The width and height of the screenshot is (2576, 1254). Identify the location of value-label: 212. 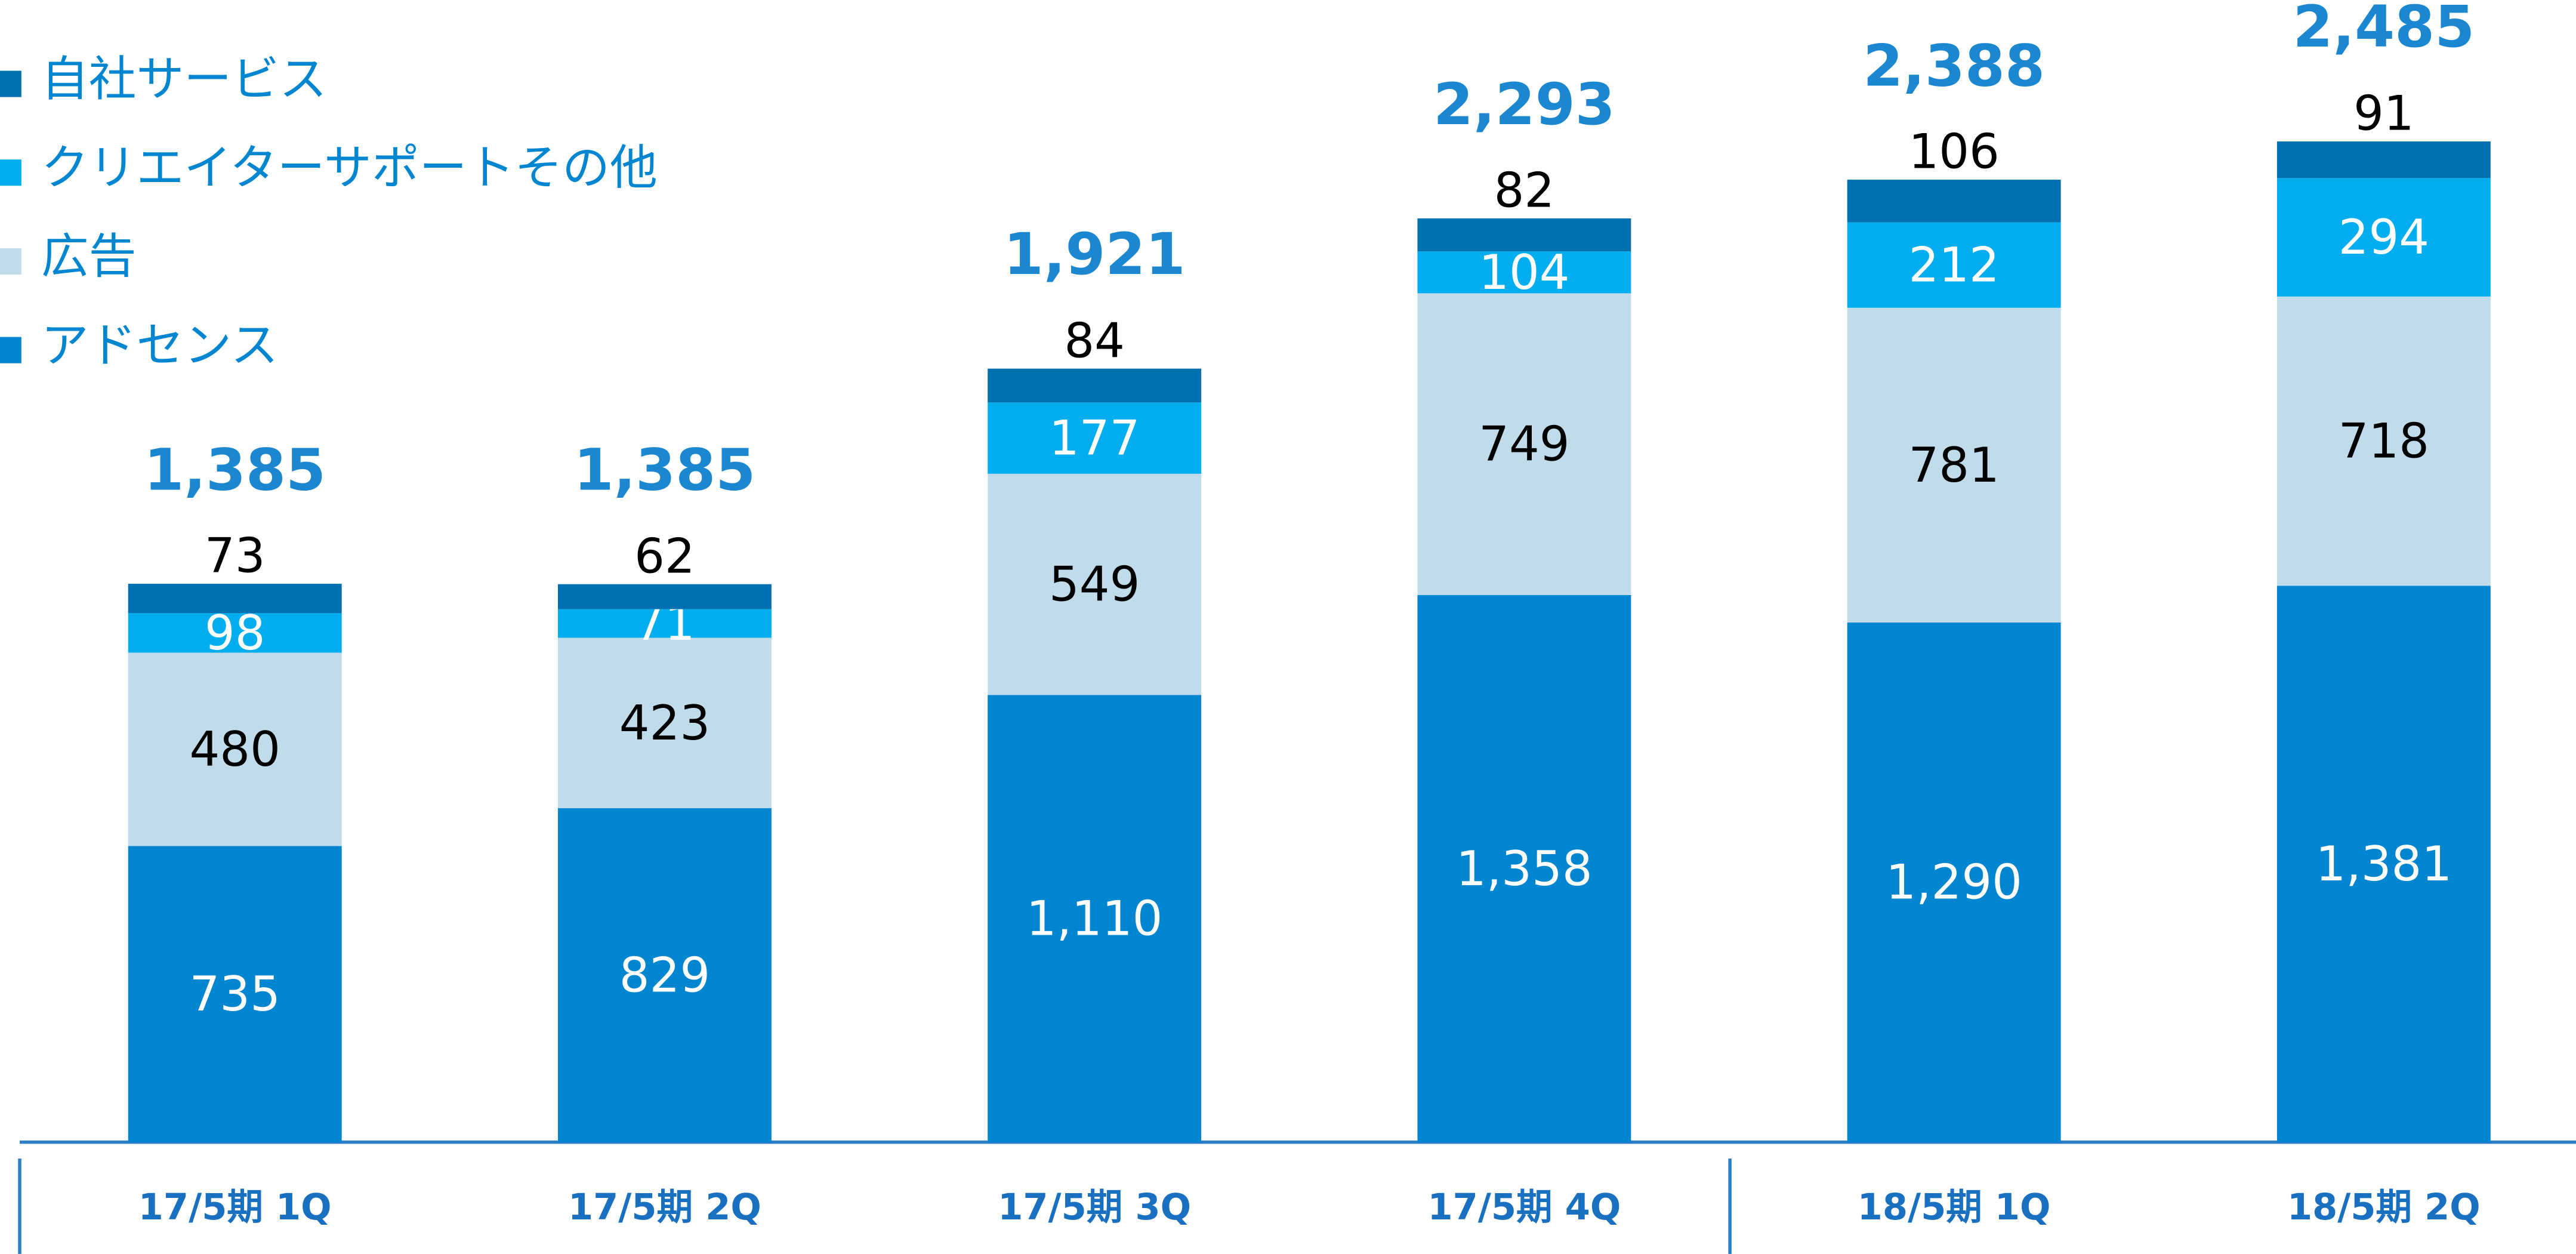
(1954, 265).